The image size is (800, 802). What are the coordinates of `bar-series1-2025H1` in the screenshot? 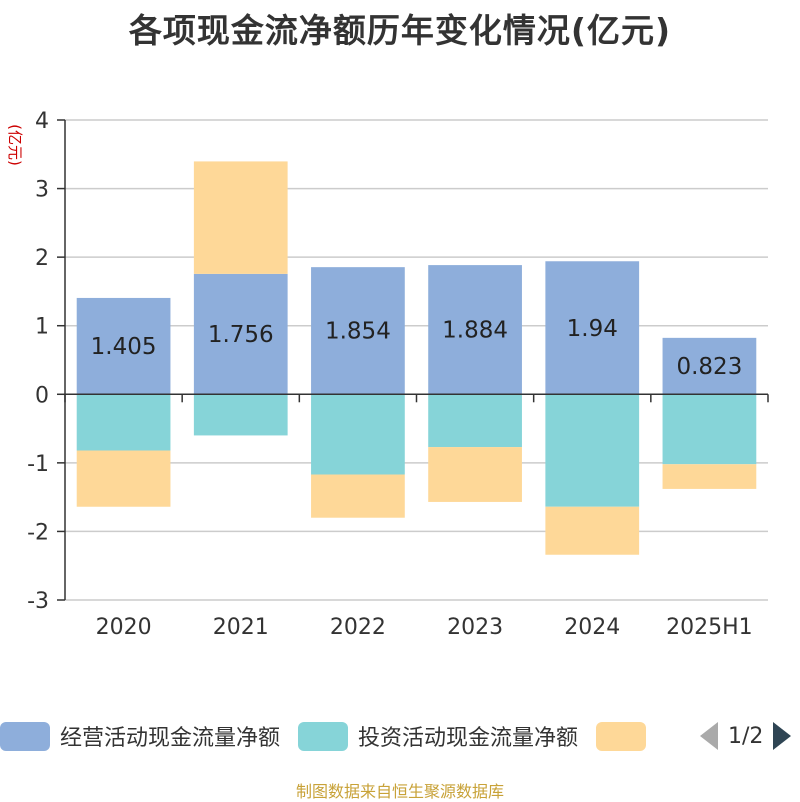 It's located at (709, 429).